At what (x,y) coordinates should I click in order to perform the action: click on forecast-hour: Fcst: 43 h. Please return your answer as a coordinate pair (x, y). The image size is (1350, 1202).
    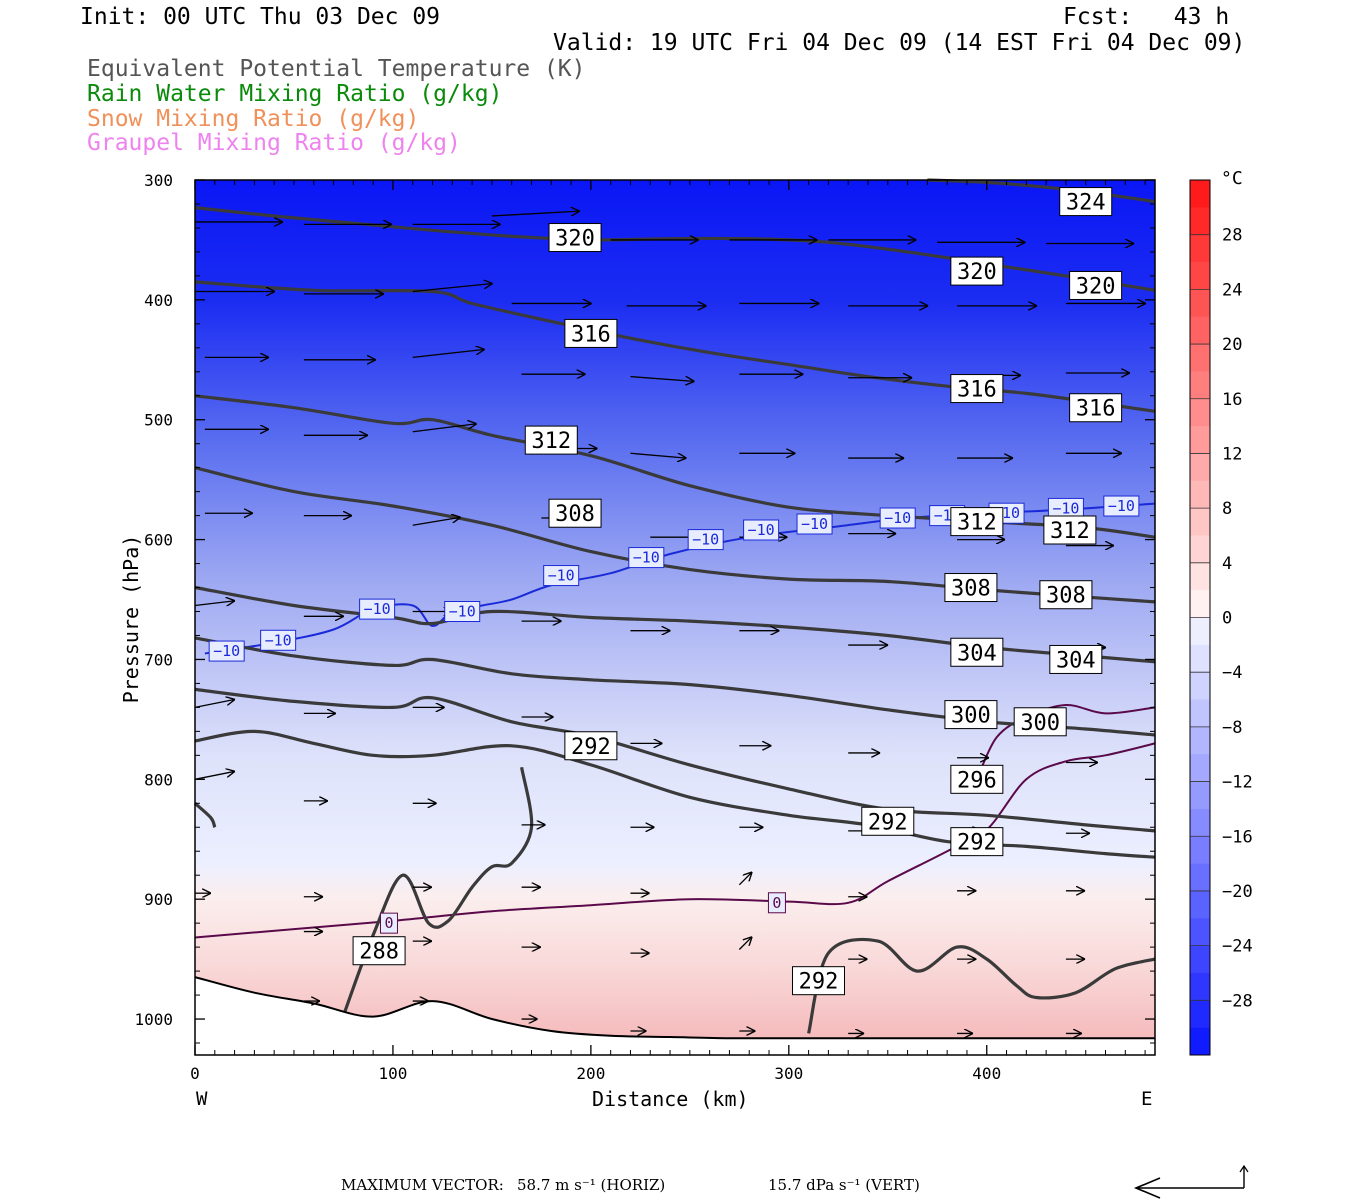
    Looking at the image, I should click on (1146, 17).